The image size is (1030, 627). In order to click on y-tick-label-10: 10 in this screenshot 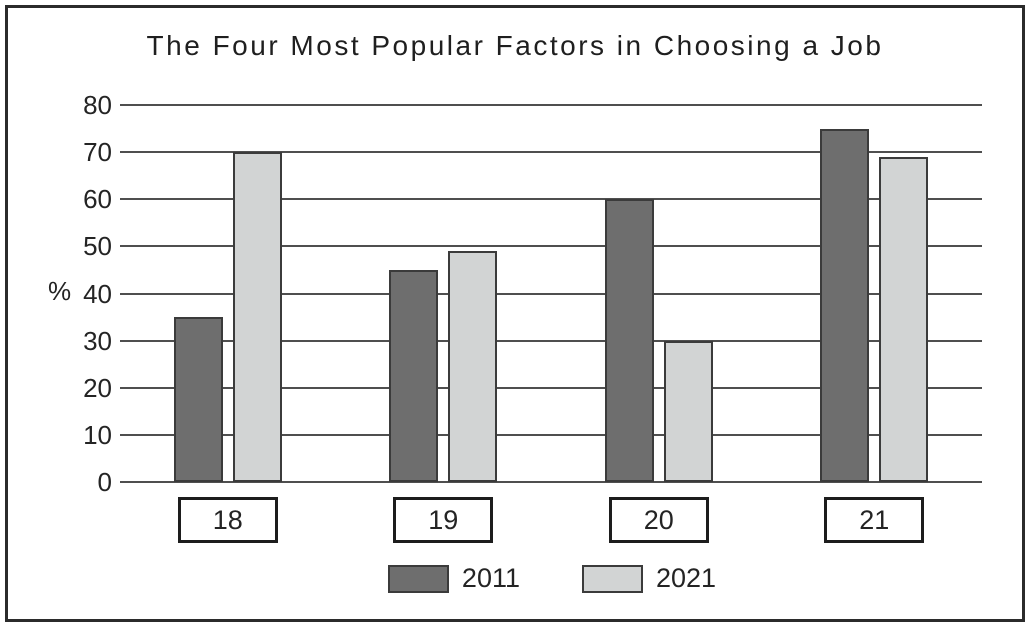, I will do `click(97, 434)`.